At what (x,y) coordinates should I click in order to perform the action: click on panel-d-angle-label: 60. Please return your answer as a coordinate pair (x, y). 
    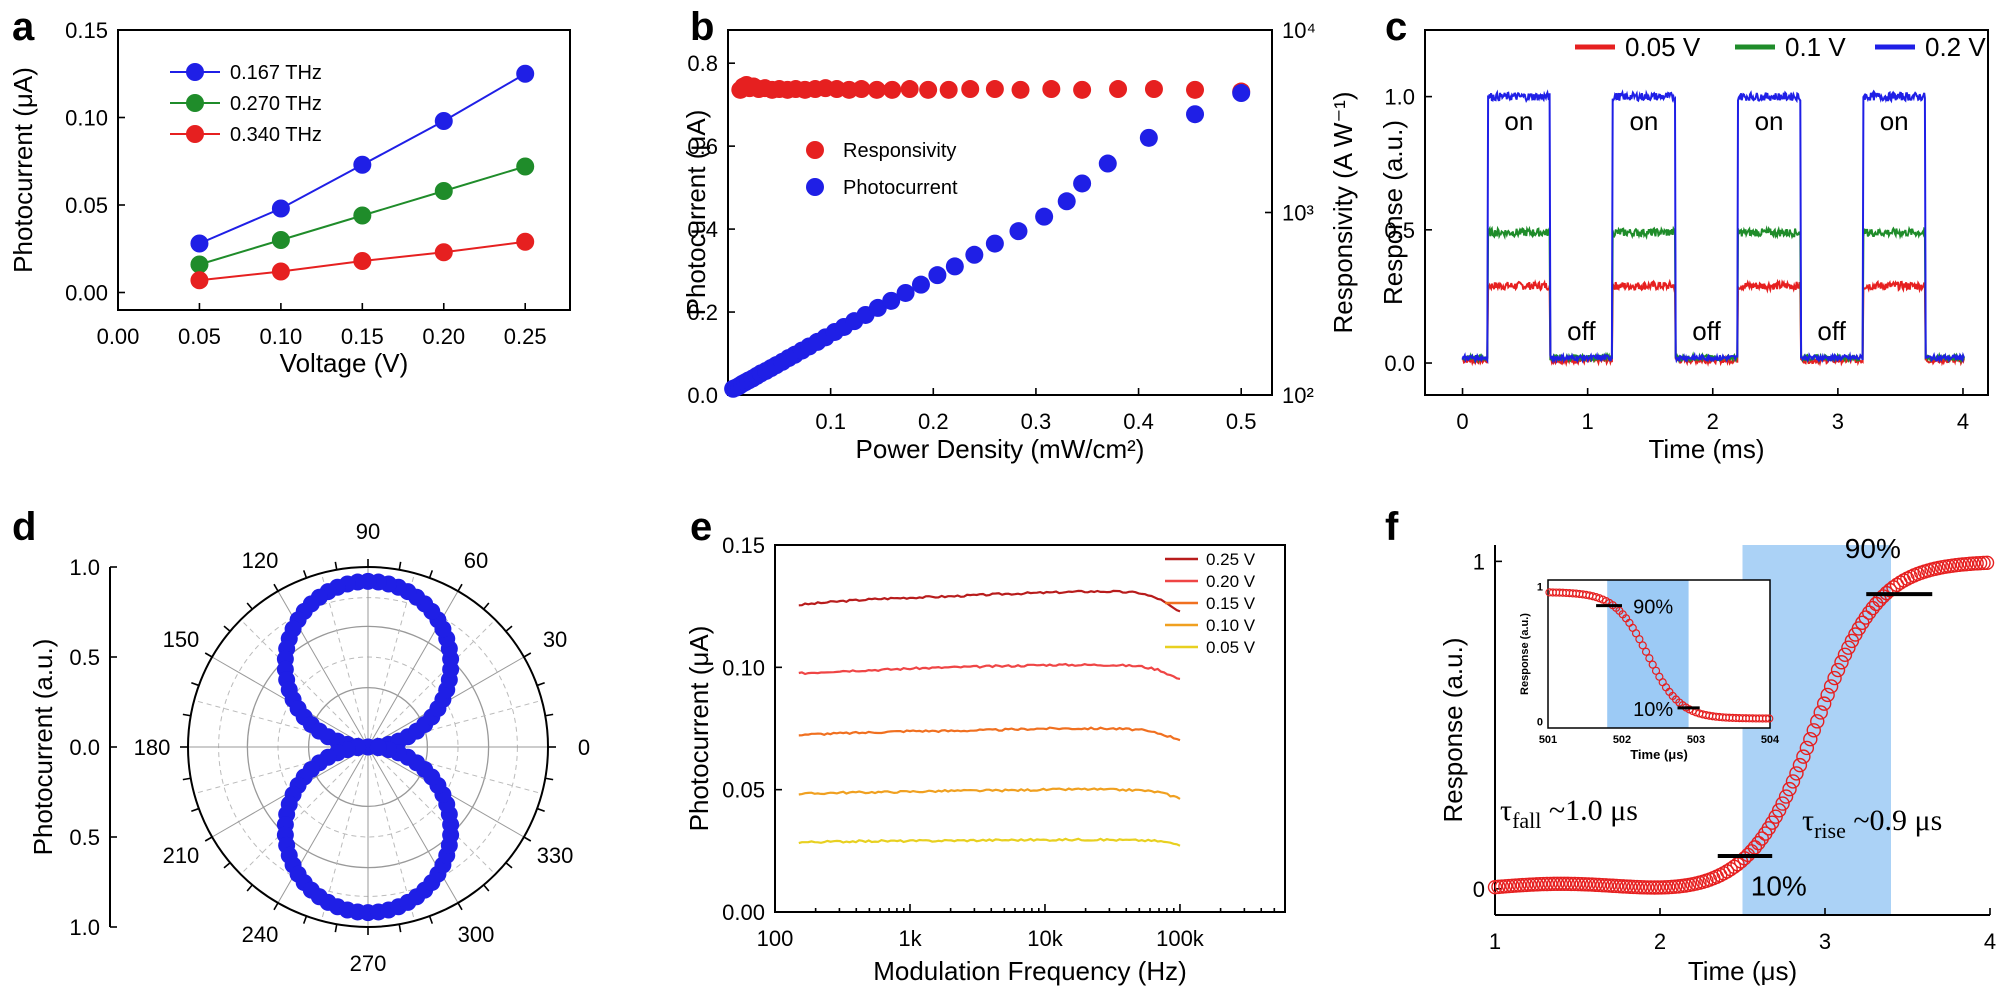
    Looking at the image, I should click on (476, 560).